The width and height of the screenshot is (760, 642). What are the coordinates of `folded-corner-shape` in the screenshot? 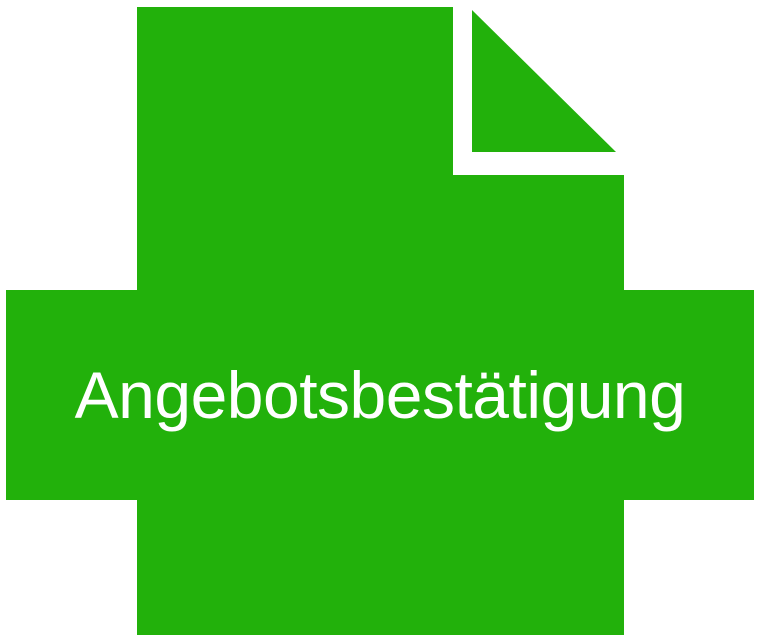 It's located at (544, 81).